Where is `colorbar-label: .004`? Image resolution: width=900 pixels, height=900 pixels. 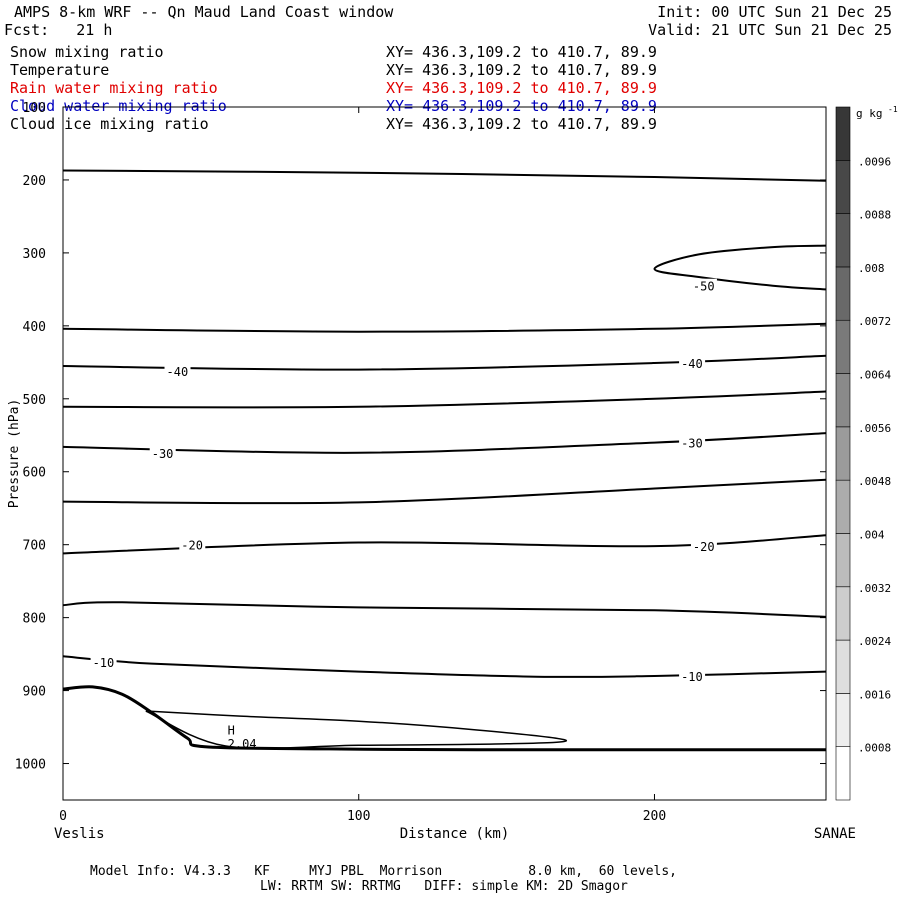 colorbar-label: .004 is located at coordinates (871, 534).